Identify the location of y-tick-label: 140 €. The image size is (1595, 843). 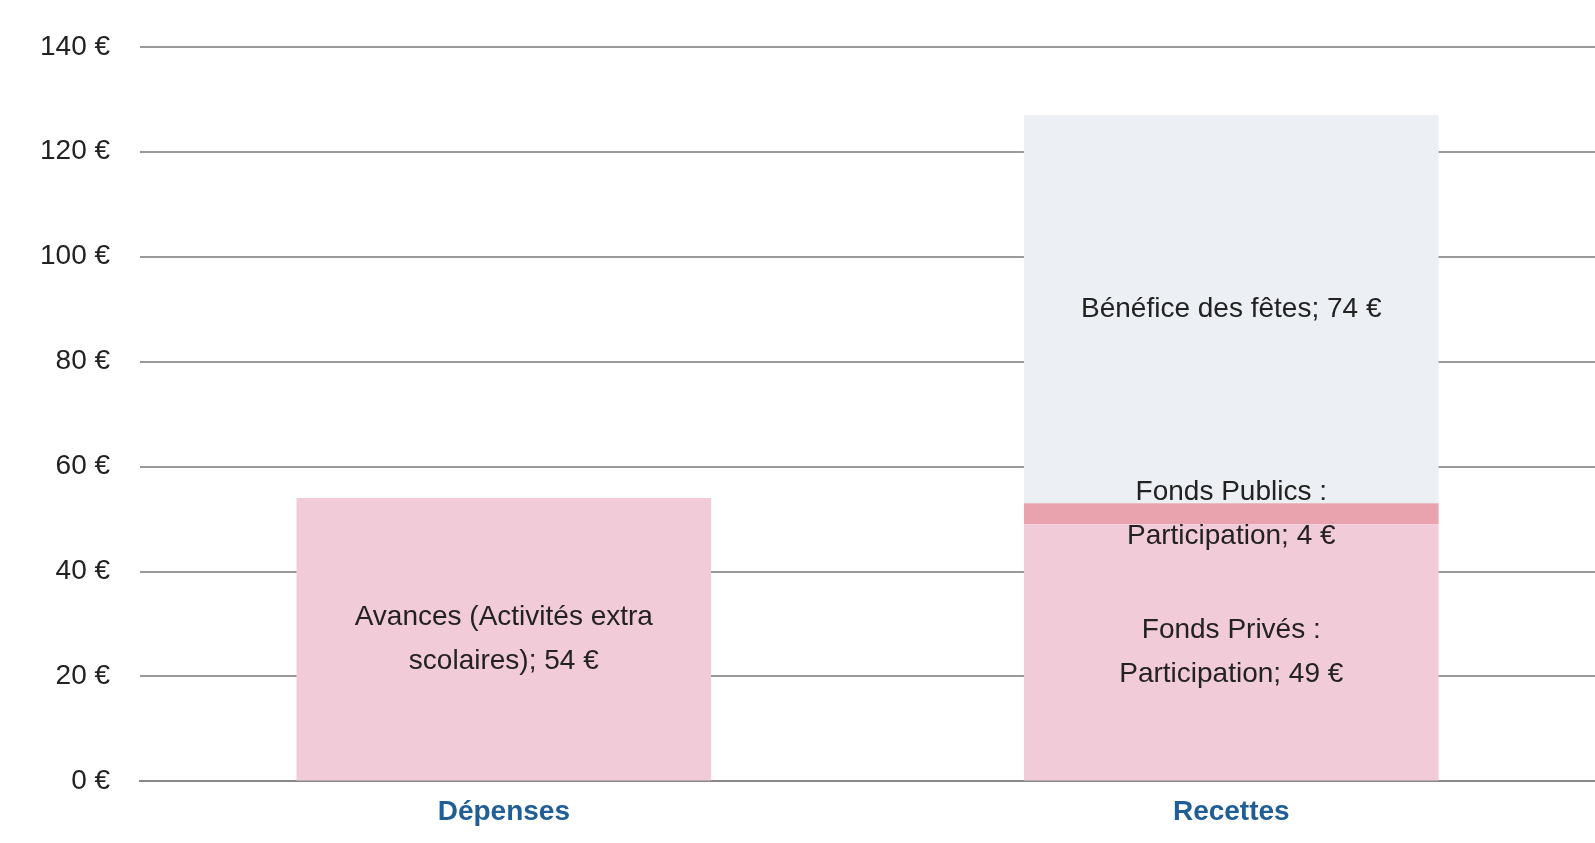
(75, 45).